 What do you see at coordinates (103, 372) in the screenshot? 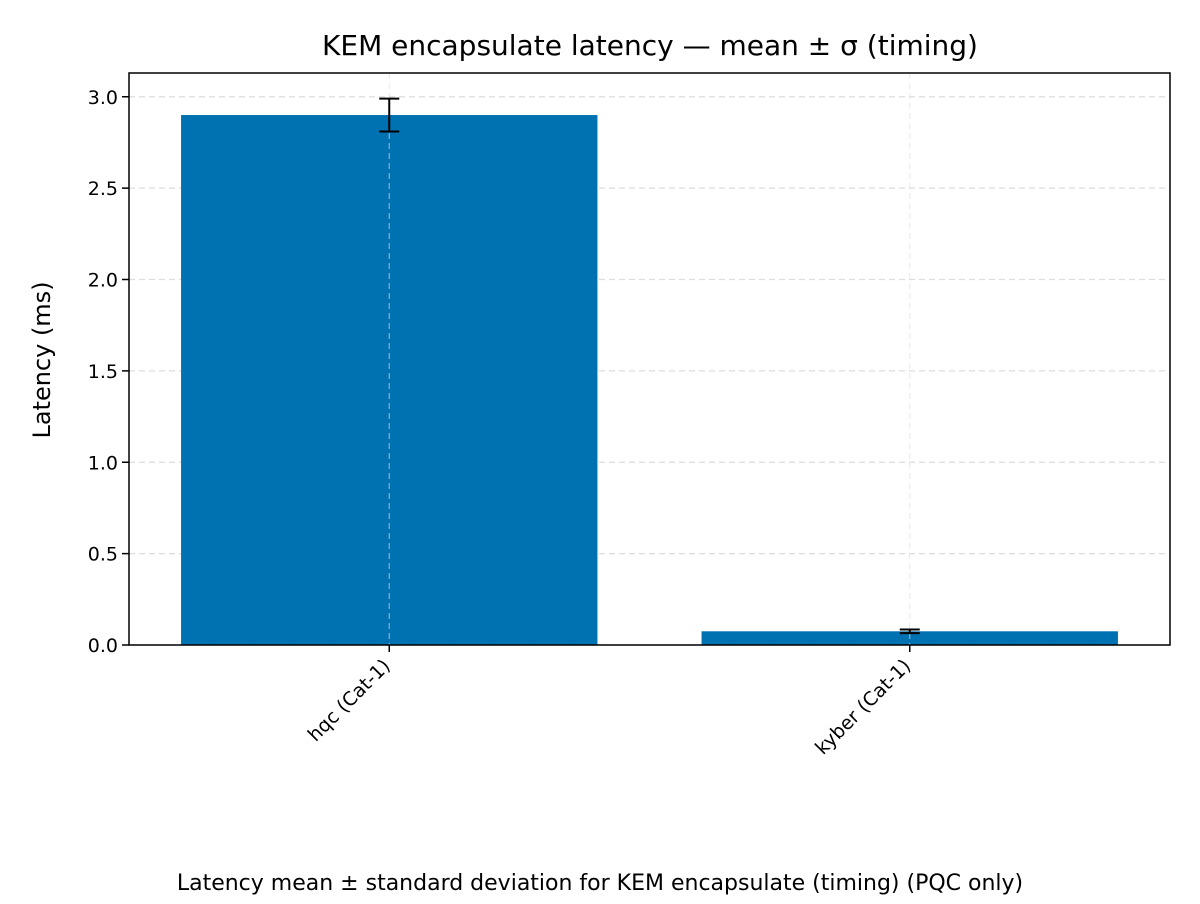
I see `y-tick-label: 1.5` at bounding box center [103, 372].